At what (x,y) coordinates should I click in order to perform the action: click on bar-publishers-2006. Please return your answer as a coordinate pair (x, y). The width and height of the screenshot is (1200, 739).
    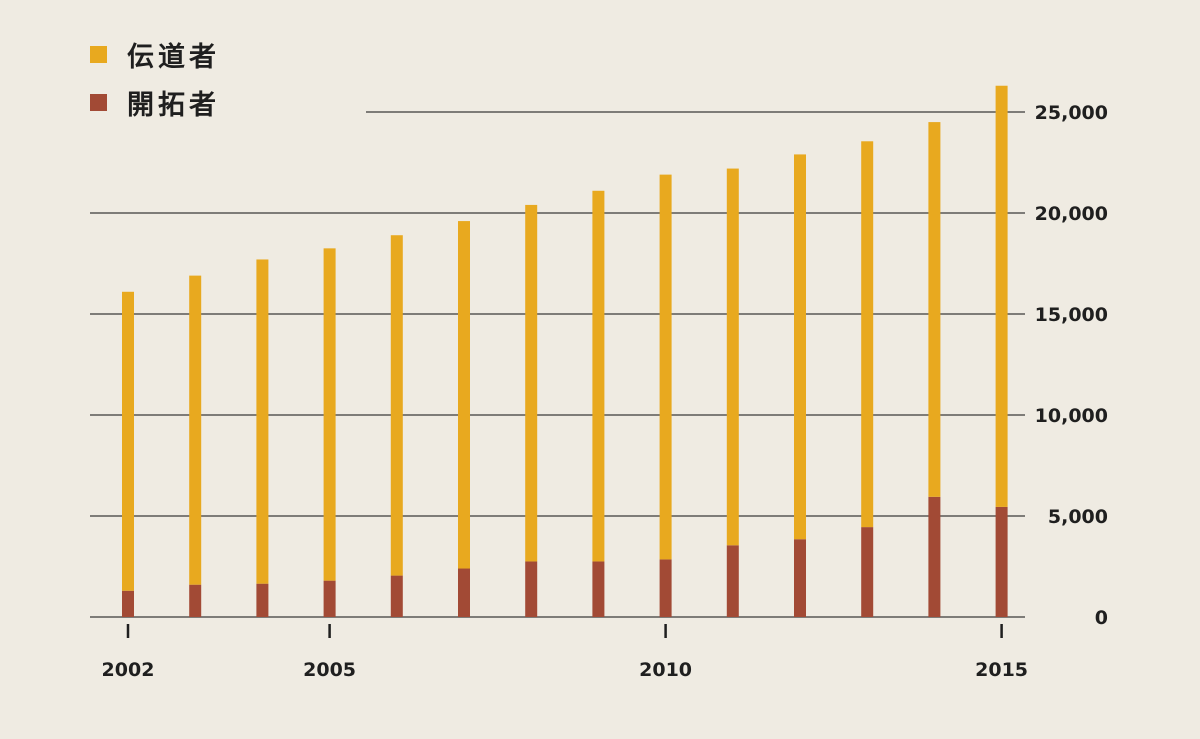
    Looking at the image, I should click on (396, 405).